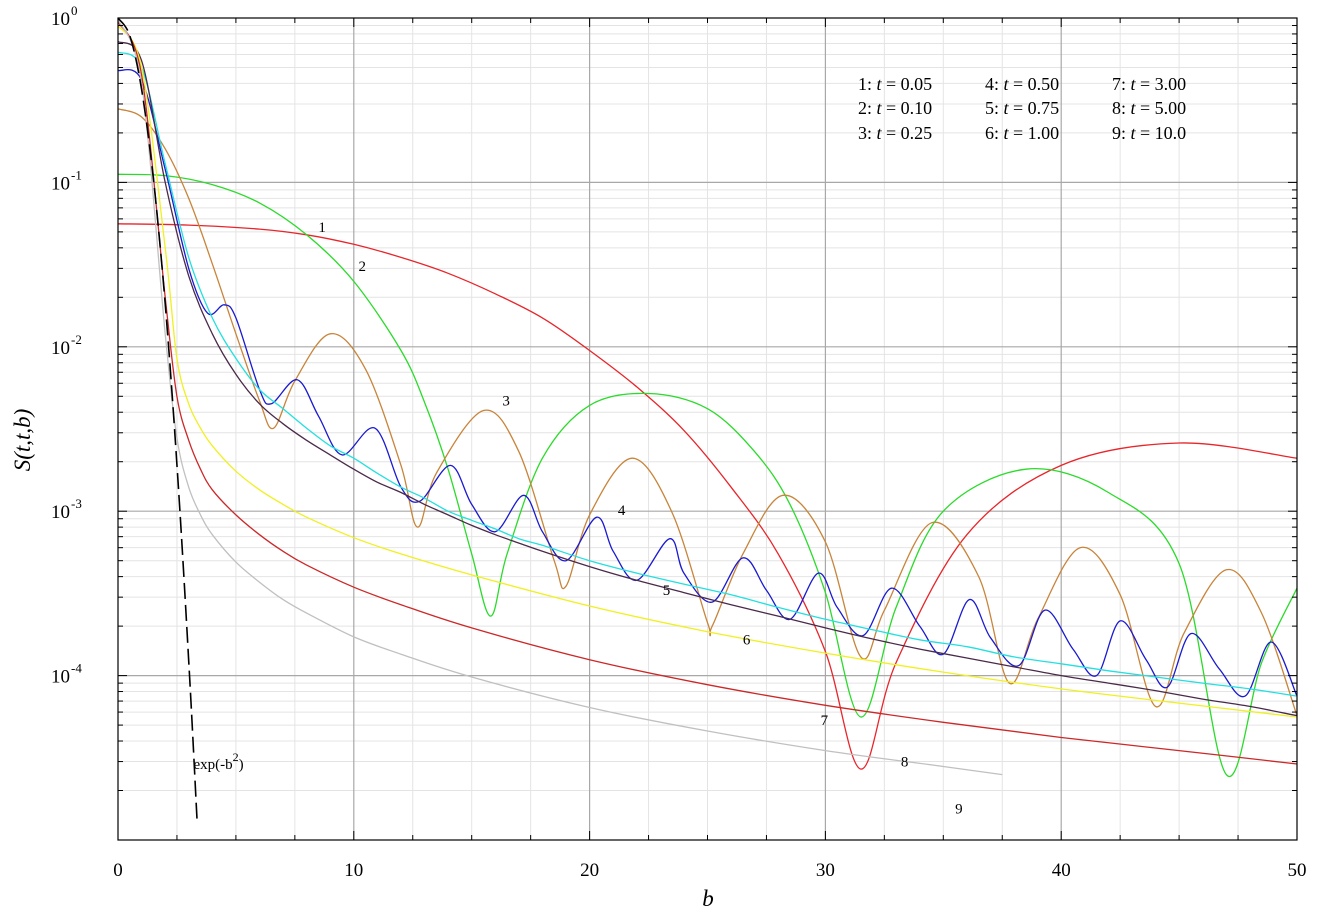 This screenshot has height=913, width=1325. I want to click on curve-label: 8, so click(905, 762).